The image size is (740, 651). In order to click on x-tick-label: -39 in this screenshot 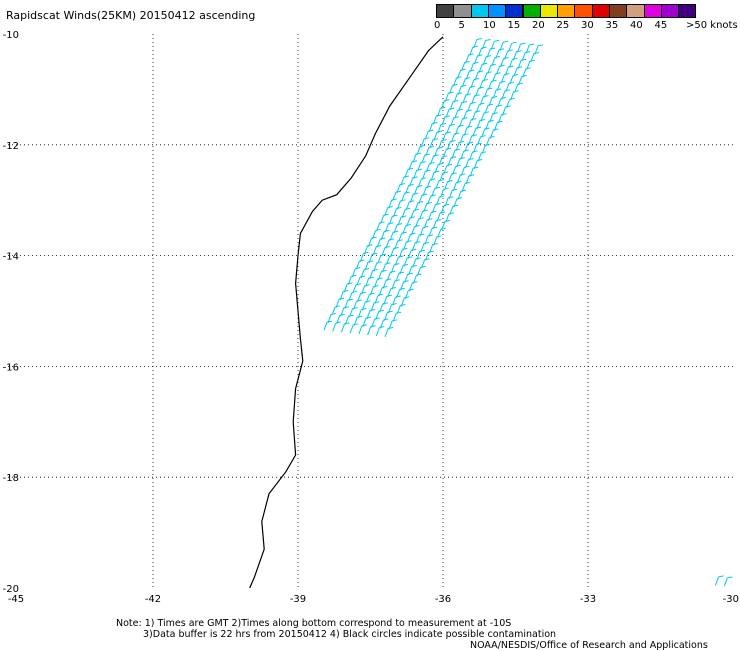, I will do `click(298, 599)`.